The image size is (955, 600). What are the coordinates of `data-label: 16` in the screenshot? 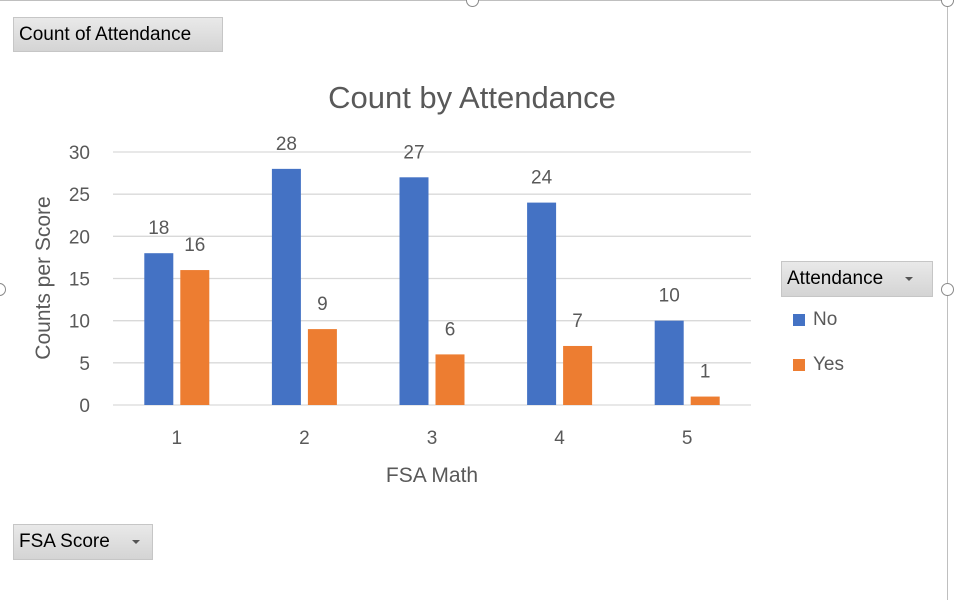 It's located at (194, 245).